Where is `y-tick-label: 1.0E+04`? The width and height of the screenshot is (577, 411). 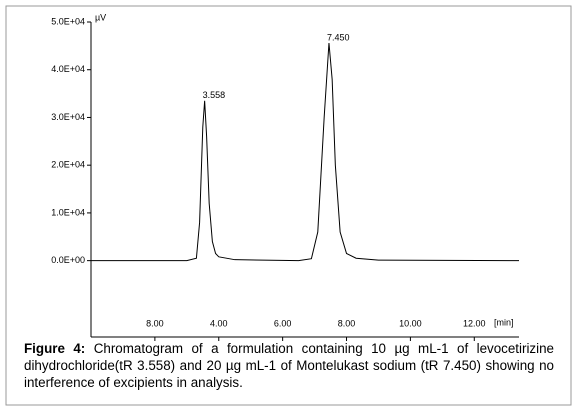 y-tick-label: 1.0E+04 is located at coordinates (68, 212).